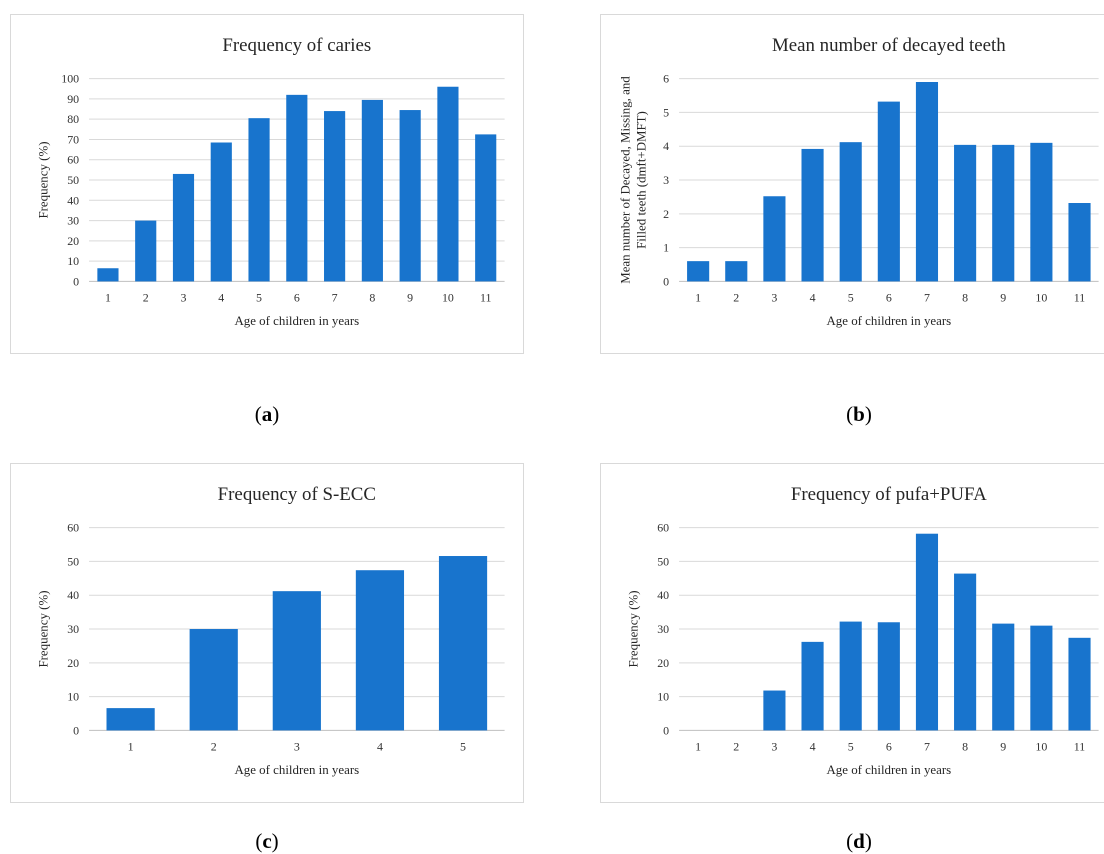  Describe the element at coordinates (73, 119) in the screenshot. I see `y-tick-label: 80` at that location.